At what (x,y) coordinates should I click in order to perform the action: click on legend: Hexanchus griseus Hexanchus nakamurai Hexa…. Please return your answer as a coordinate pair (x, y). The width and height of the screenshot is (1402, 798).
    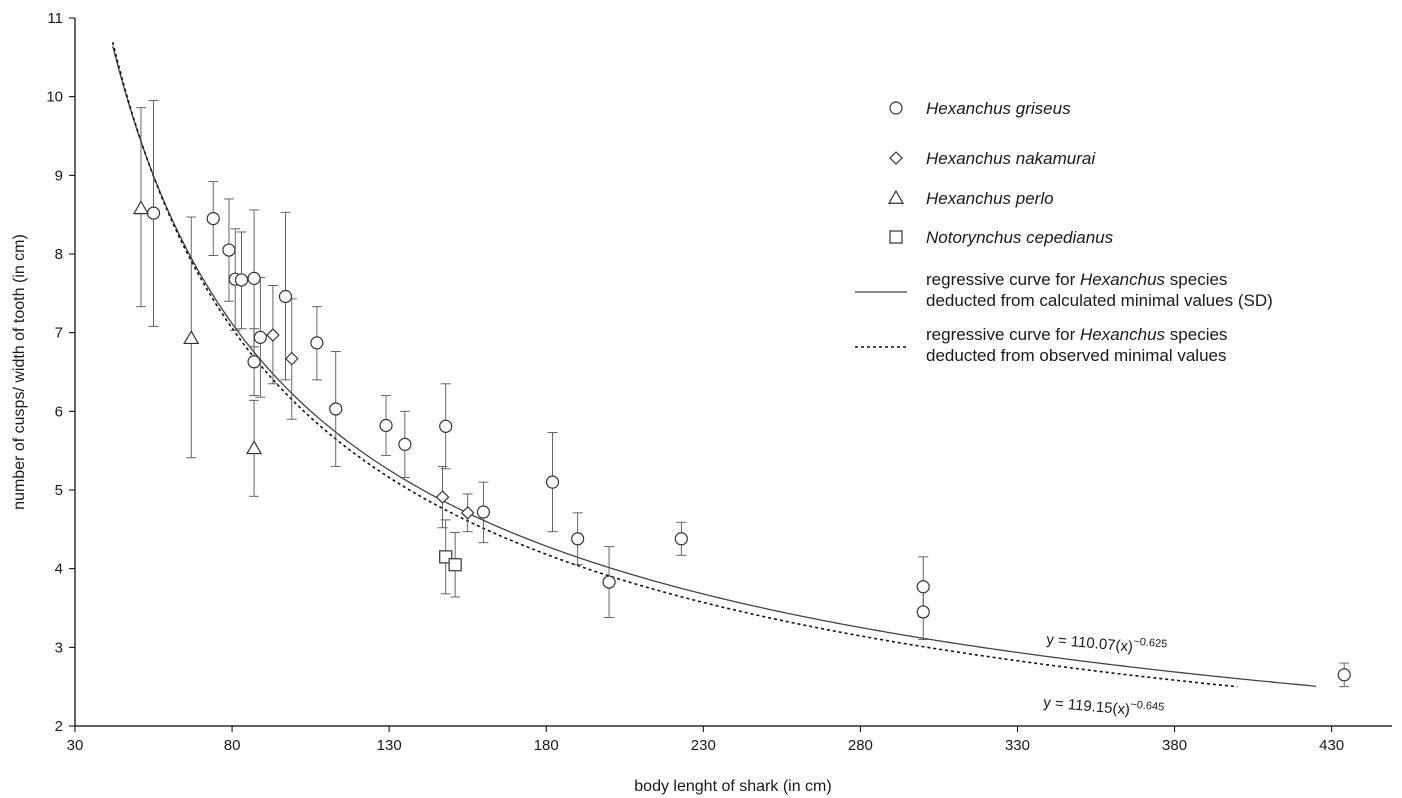
    Looking at the image, I should click on (1064, 232).